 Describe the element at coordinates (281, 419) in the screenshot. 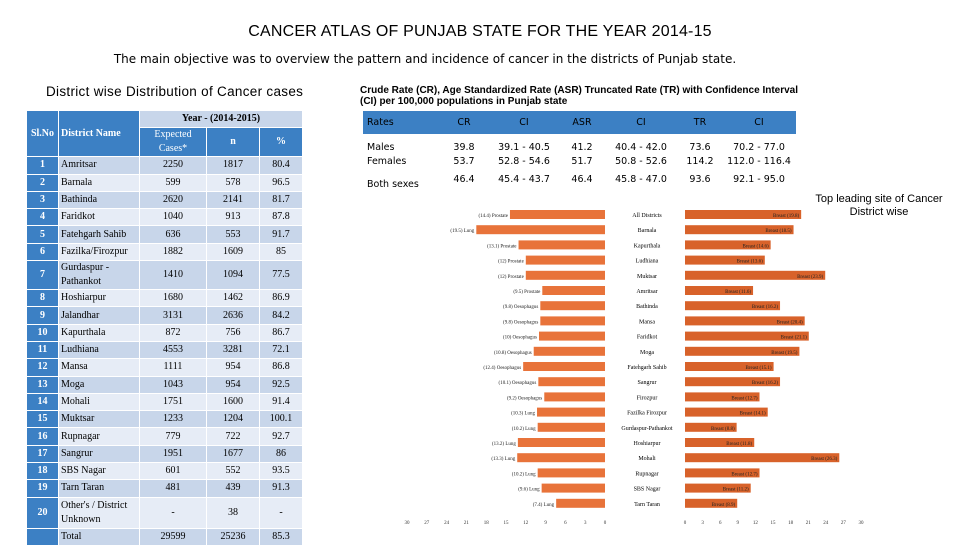

I see `district-pct: 100.1` at that location.